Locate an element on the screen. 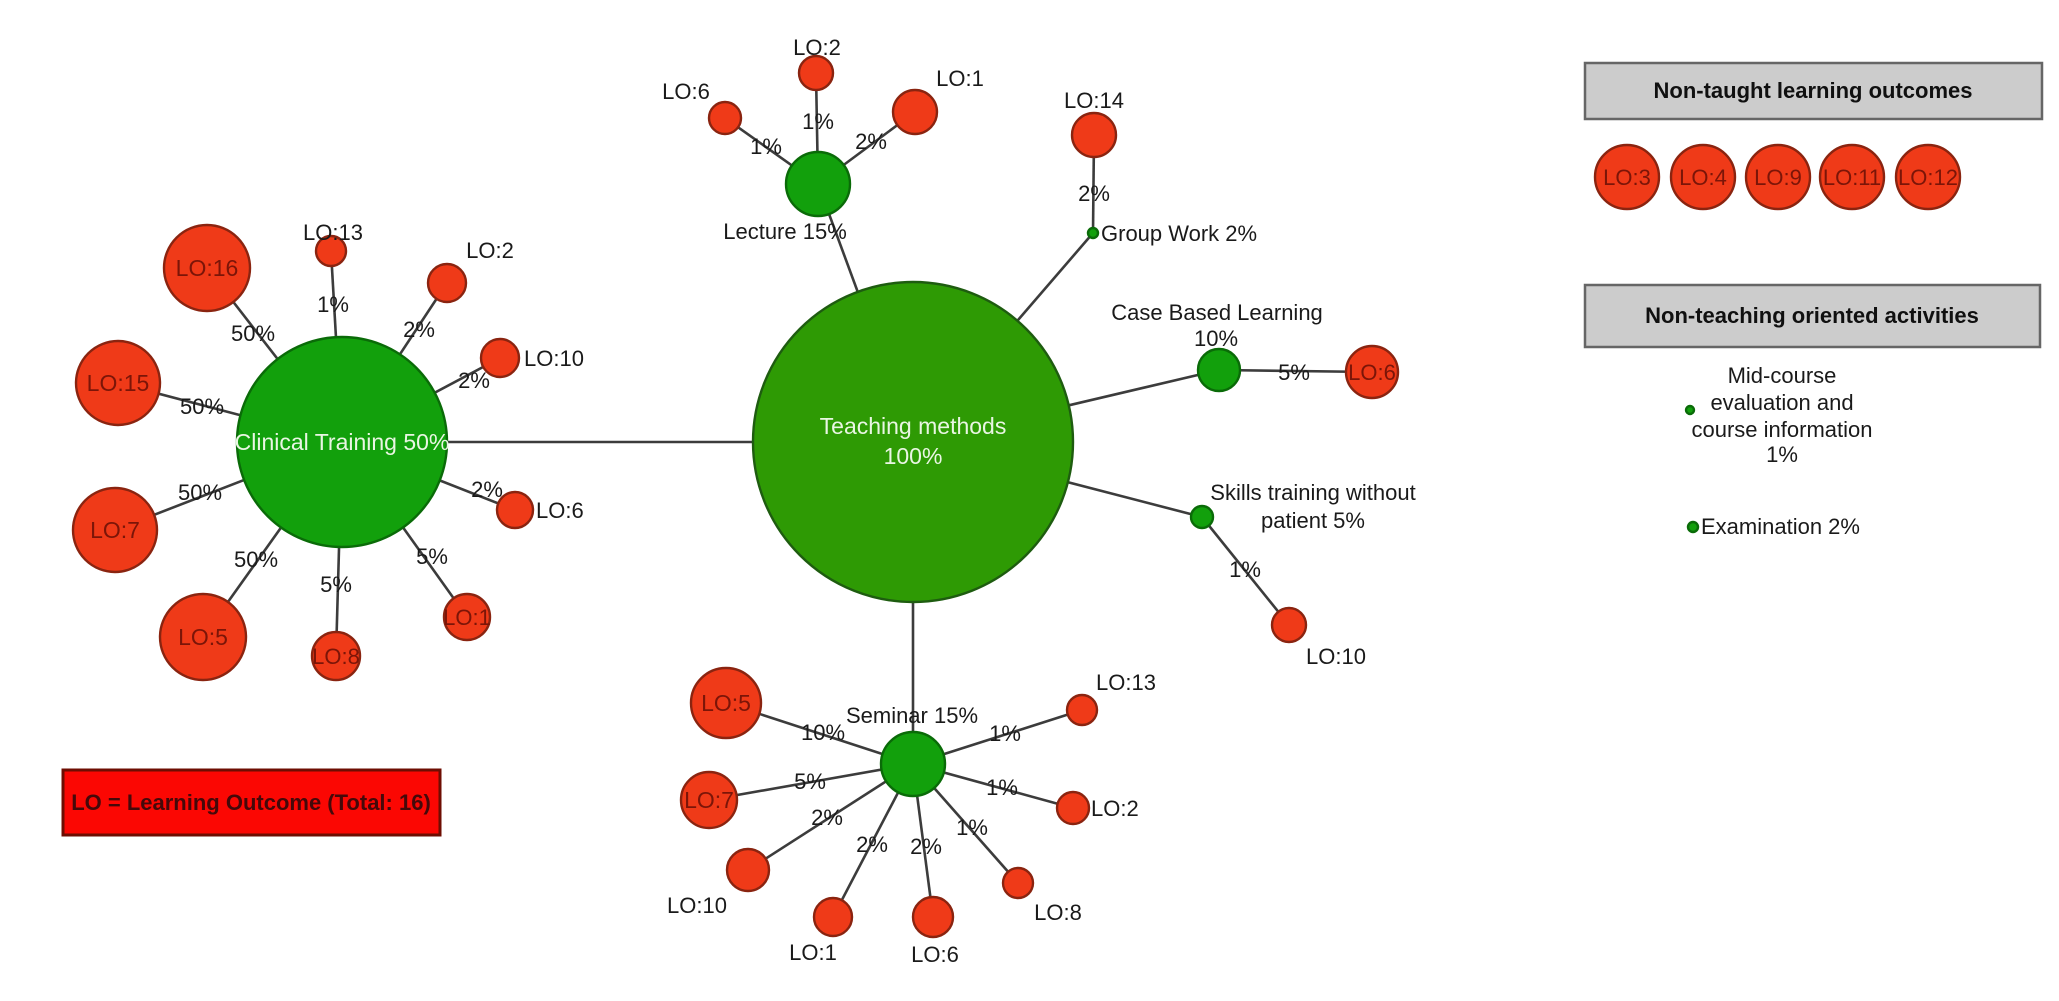 The image size is (2059, 1001). examination-label: Examination 2% is located at coordinates (1780, 526).